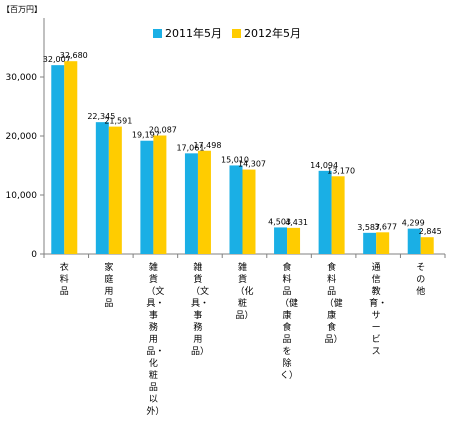  What do you see at coordinates (118, 121) in the screenshot?
I see `data-label: 21,591` at bounding box center [118, 121].